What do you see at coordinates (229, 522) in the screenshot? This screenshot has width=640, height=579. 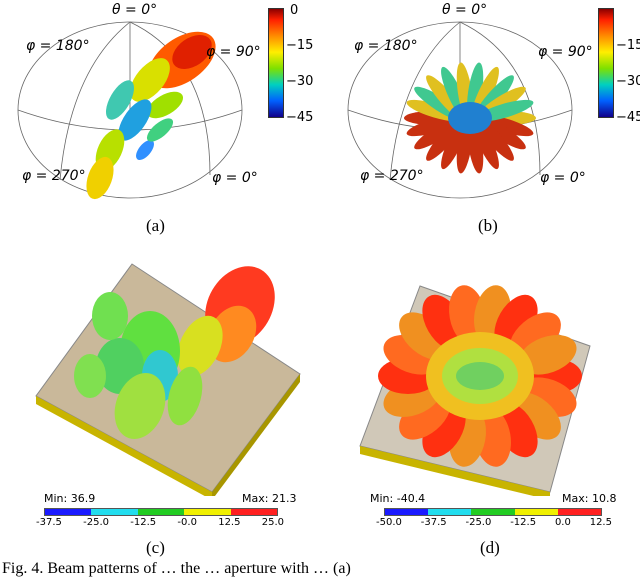 I see `legend-tick-c-4: 12.5` at bounding box center [229, 522].